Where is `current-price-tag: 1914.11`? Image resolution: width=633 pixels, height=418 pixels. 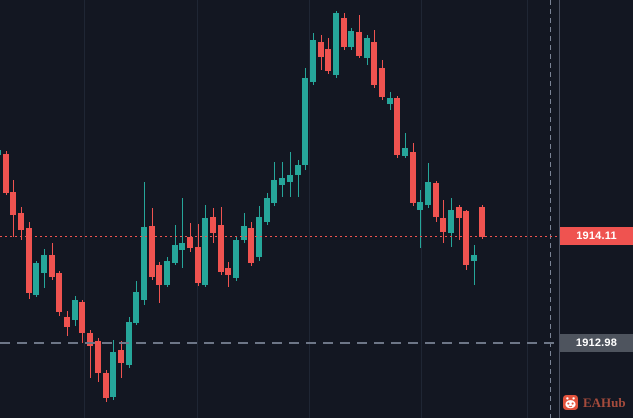 current-price-tag: 1914.11 is located at coordinates (596, 236).